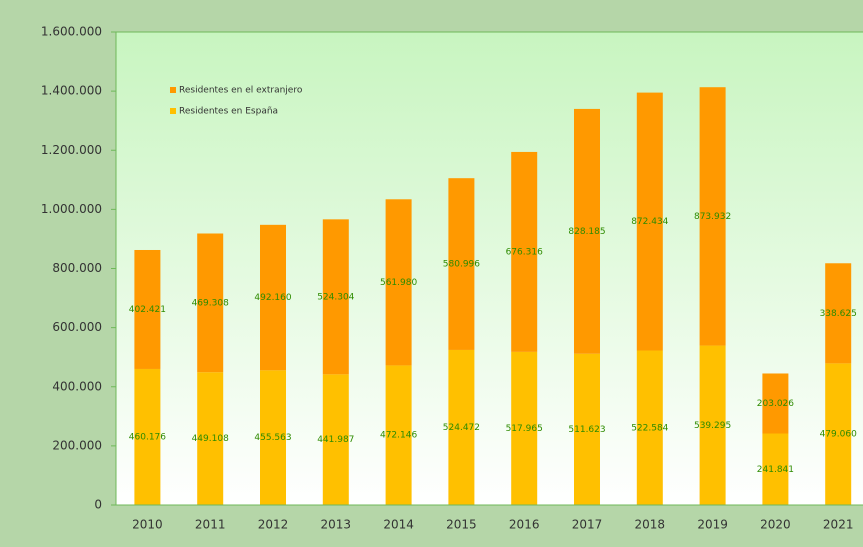  What do you see at coordinates (147, 525) in the screenshot?
I see `x-tick-label: 2010` at bounding box center [147, 525].